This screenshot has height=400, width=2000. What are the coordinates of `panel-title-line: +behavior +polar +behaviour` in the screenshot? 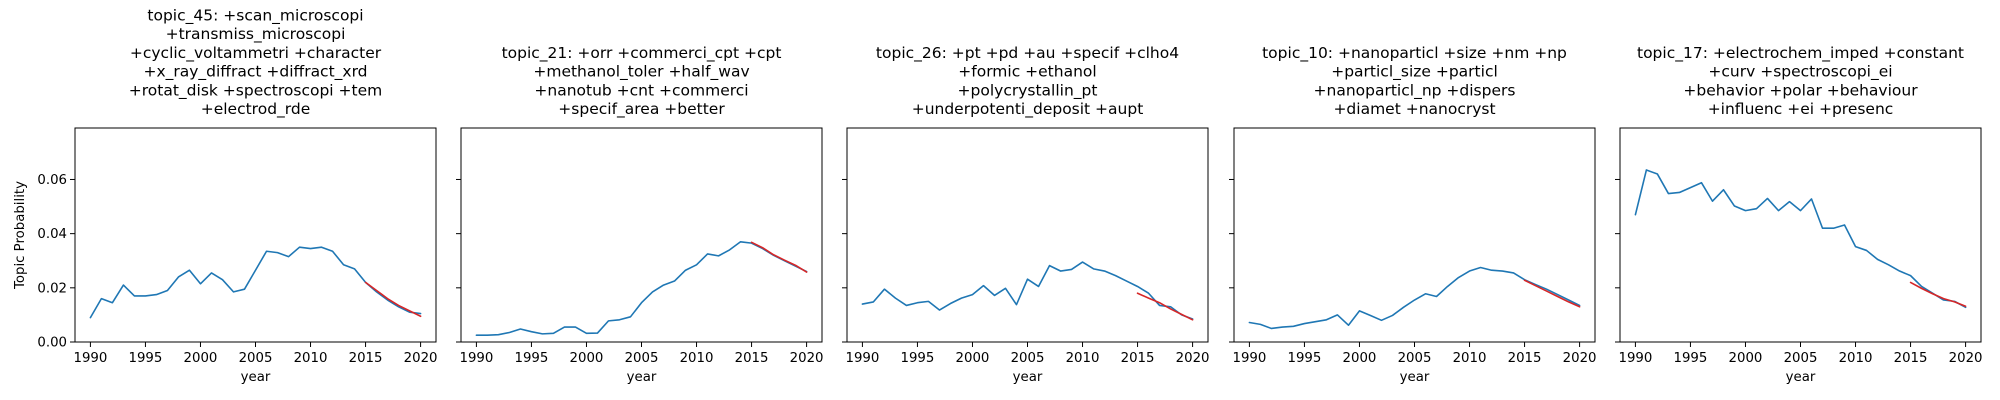 It's located at (1800, 90).